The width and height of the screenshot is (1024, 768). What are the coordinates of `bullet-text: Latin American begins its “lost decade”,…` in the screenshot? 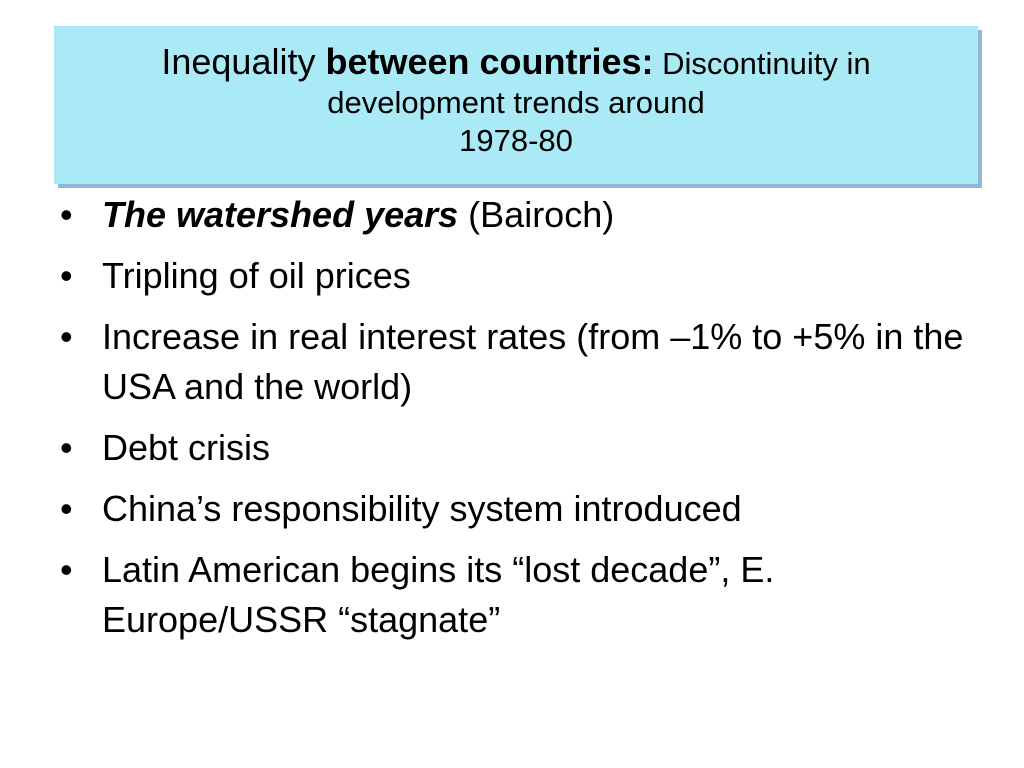 It's located at (438, 594).